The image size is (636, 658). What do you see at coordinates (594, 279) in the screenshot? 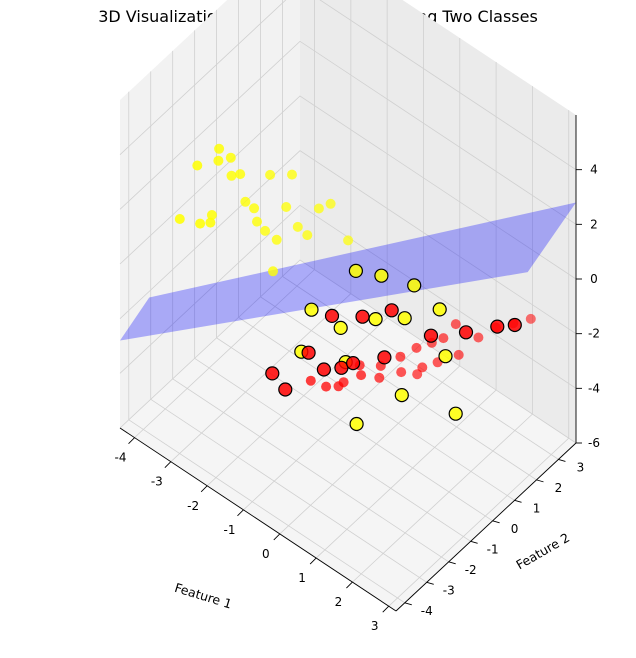
I see `z-tick-label: 0` at bounding box center [594, 279].